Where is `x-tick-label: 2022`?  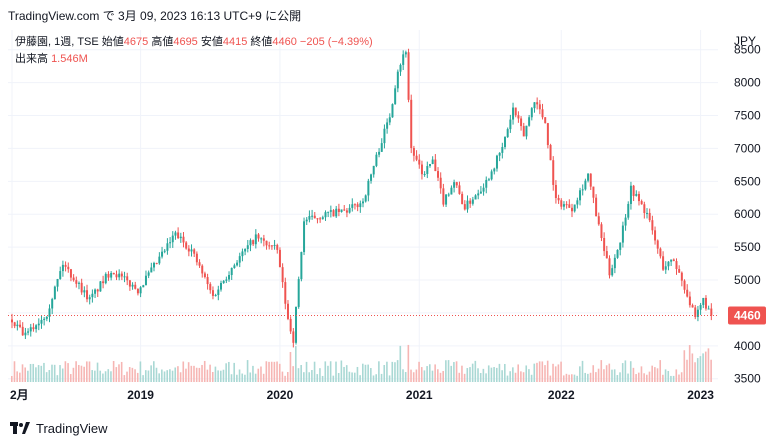 x-tick-label: 2022 is located at coordinates (561, 395).